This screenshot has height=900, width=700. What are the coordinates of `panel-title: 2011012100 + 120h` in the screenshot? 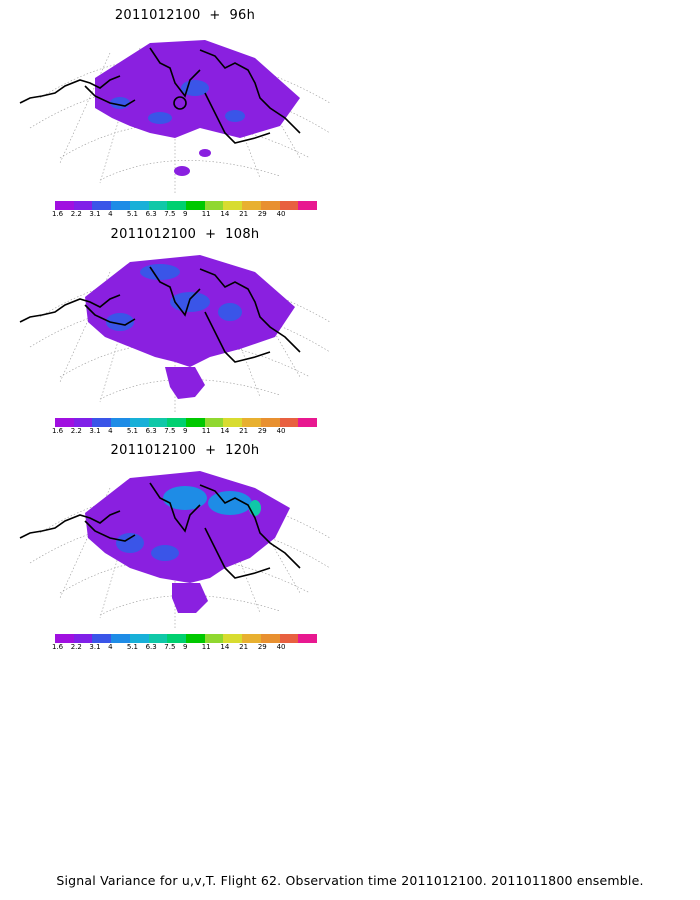 It's located at (185, 450).